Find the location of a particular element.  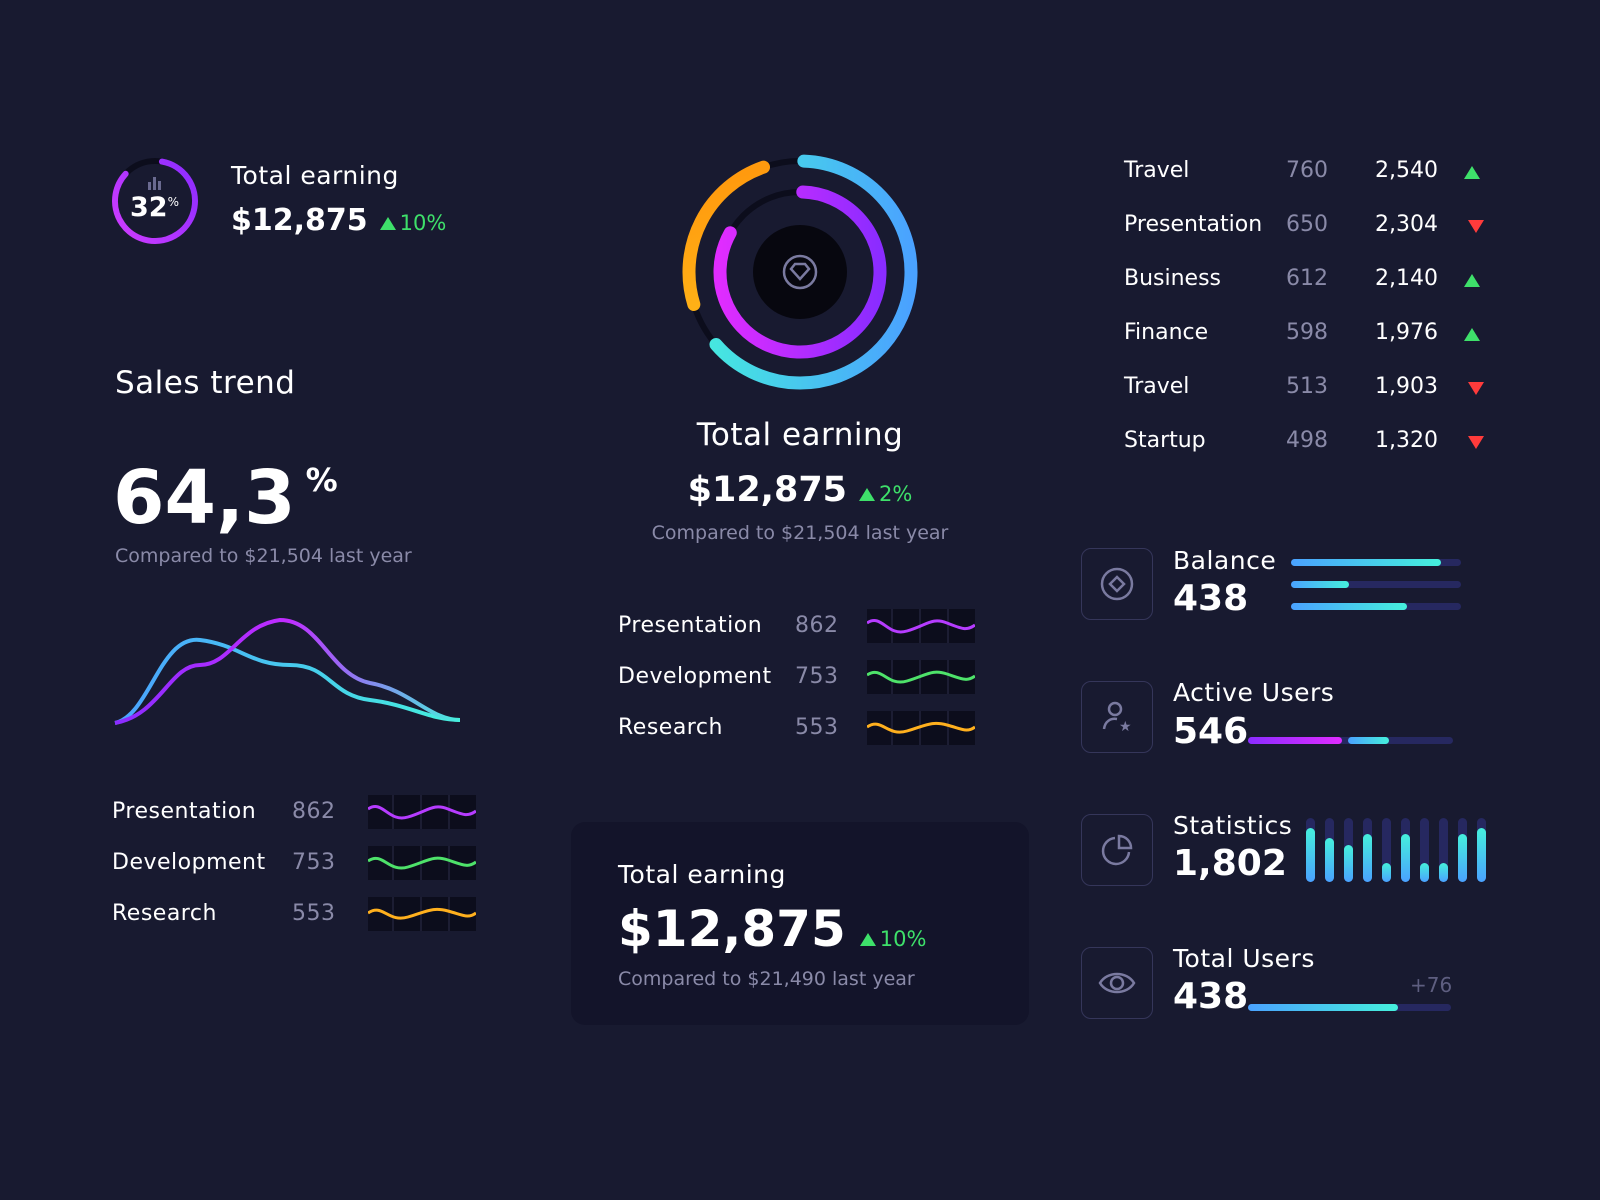

row-total: 2,140 is located at coordinates (1406, 278).